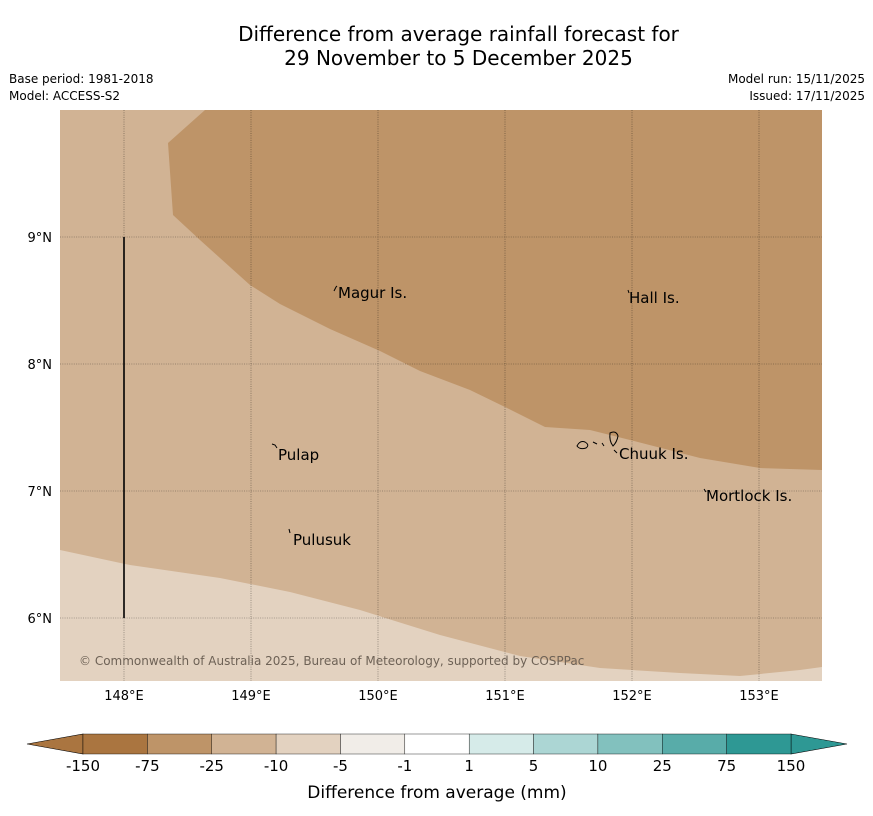 The image size is (873, 816). What do you see at coordinates (276, 766) in the screenshot?
I see `colorbar-tick-label: -10` at bounding box center [276, 766].